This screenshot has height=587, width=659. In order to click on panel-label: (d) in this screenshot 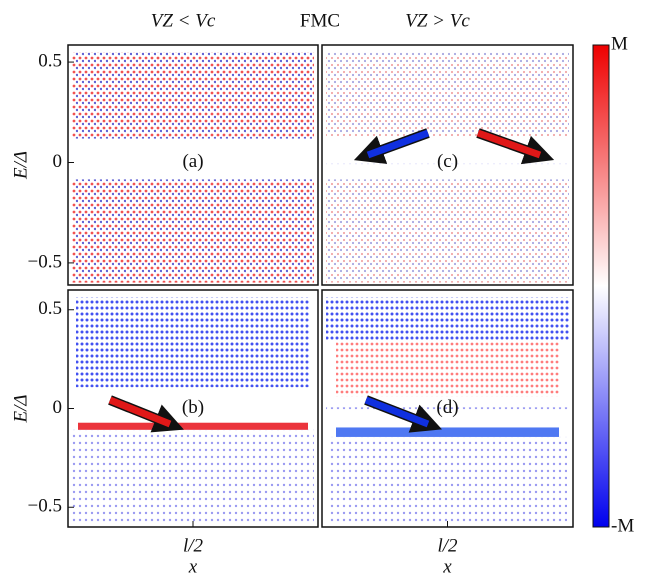, I will do `click(447, 407)`.